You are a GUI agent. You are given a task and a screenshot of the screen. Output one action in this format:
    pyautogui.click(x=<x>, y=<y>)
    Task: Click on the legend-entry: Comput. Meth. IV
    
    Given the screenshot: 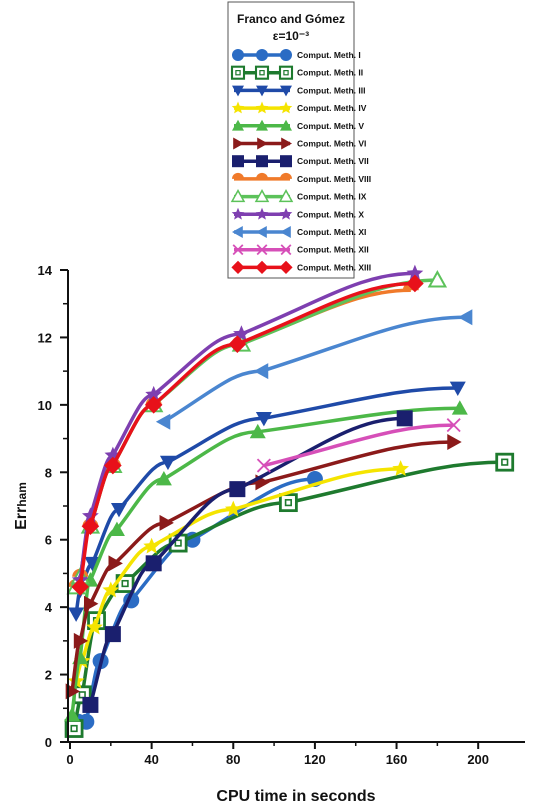 What is the action you would take?
    pyautogui.click(x=299, y=107)
    